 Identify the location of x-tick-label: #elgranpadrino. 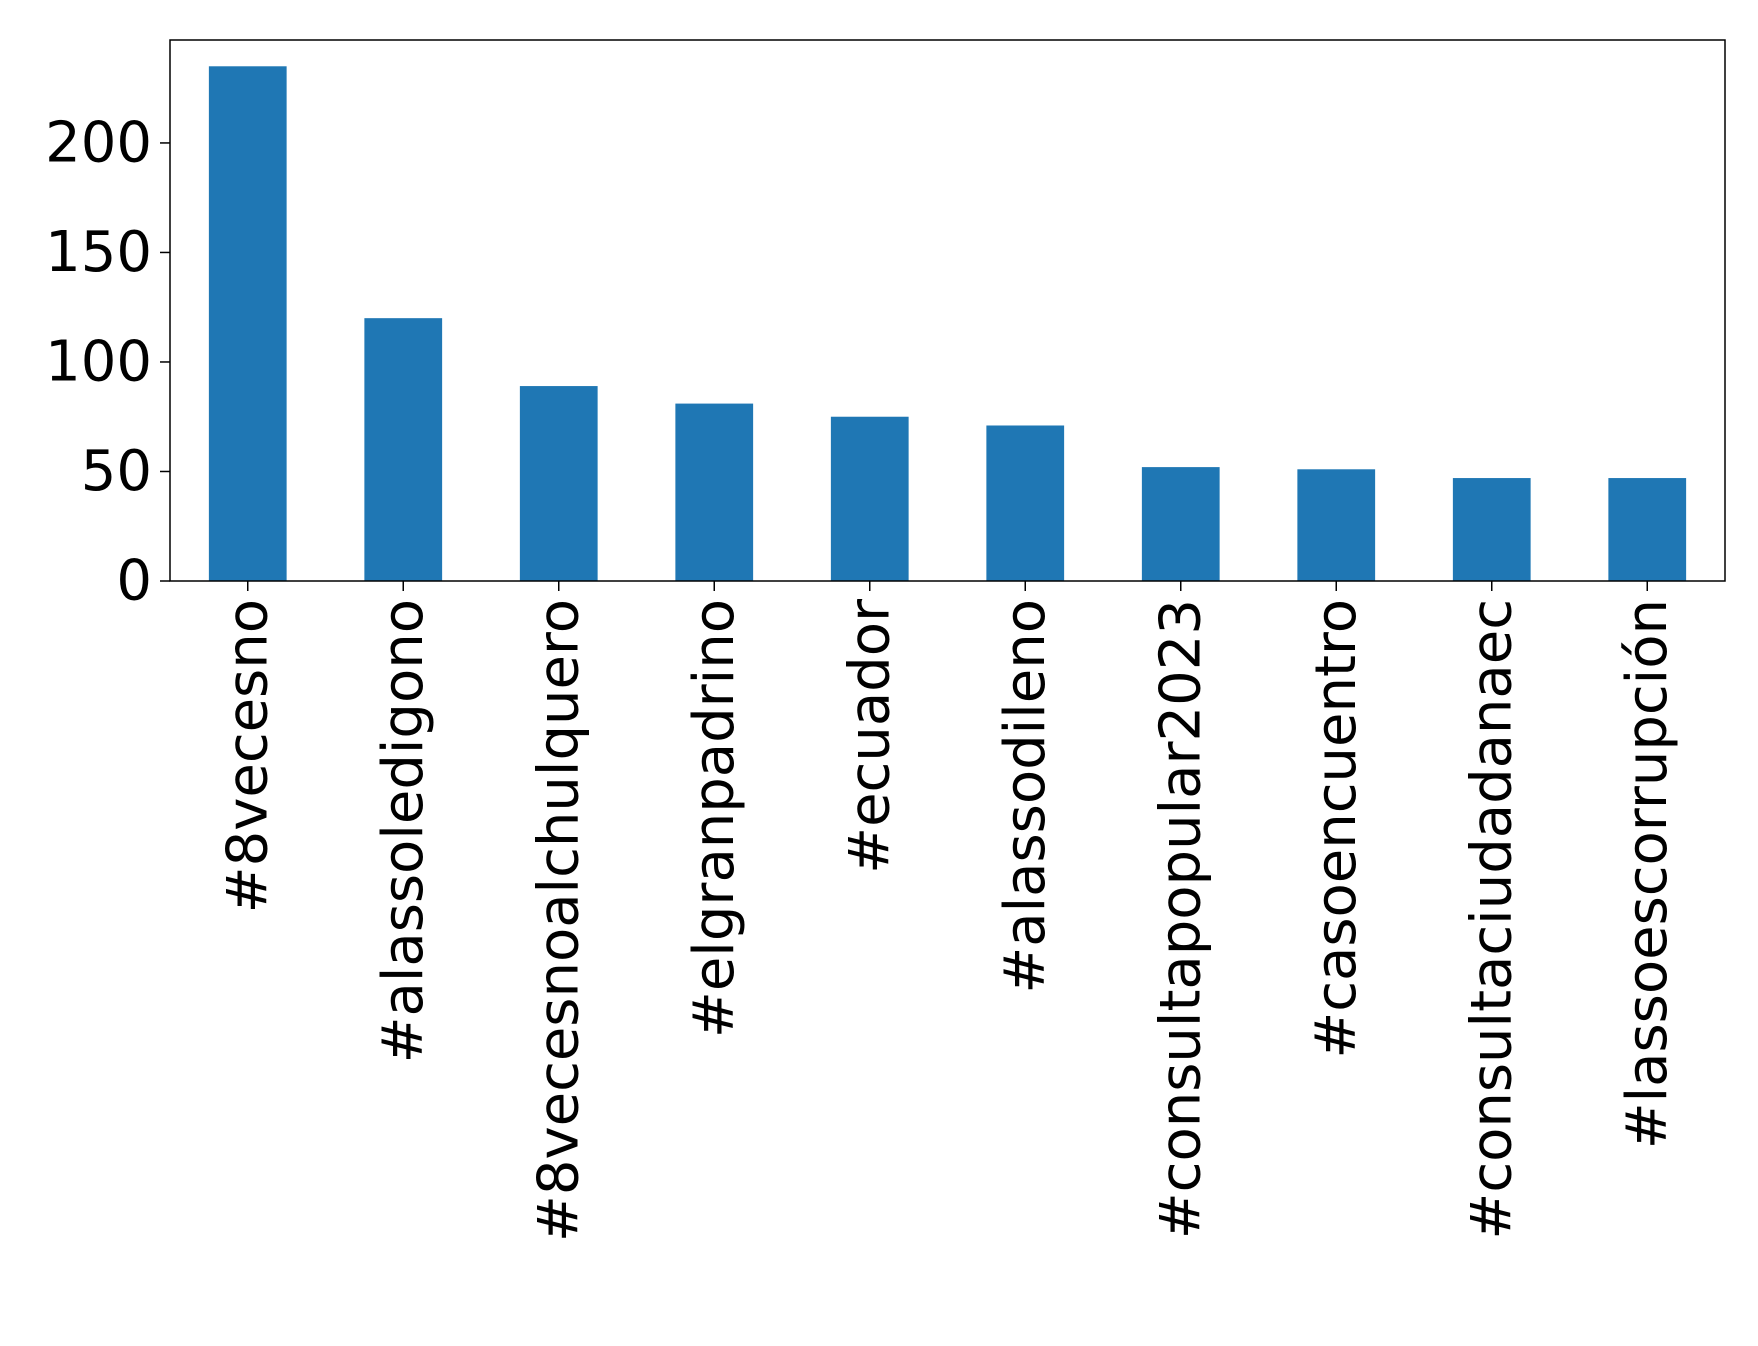
(714, 818).